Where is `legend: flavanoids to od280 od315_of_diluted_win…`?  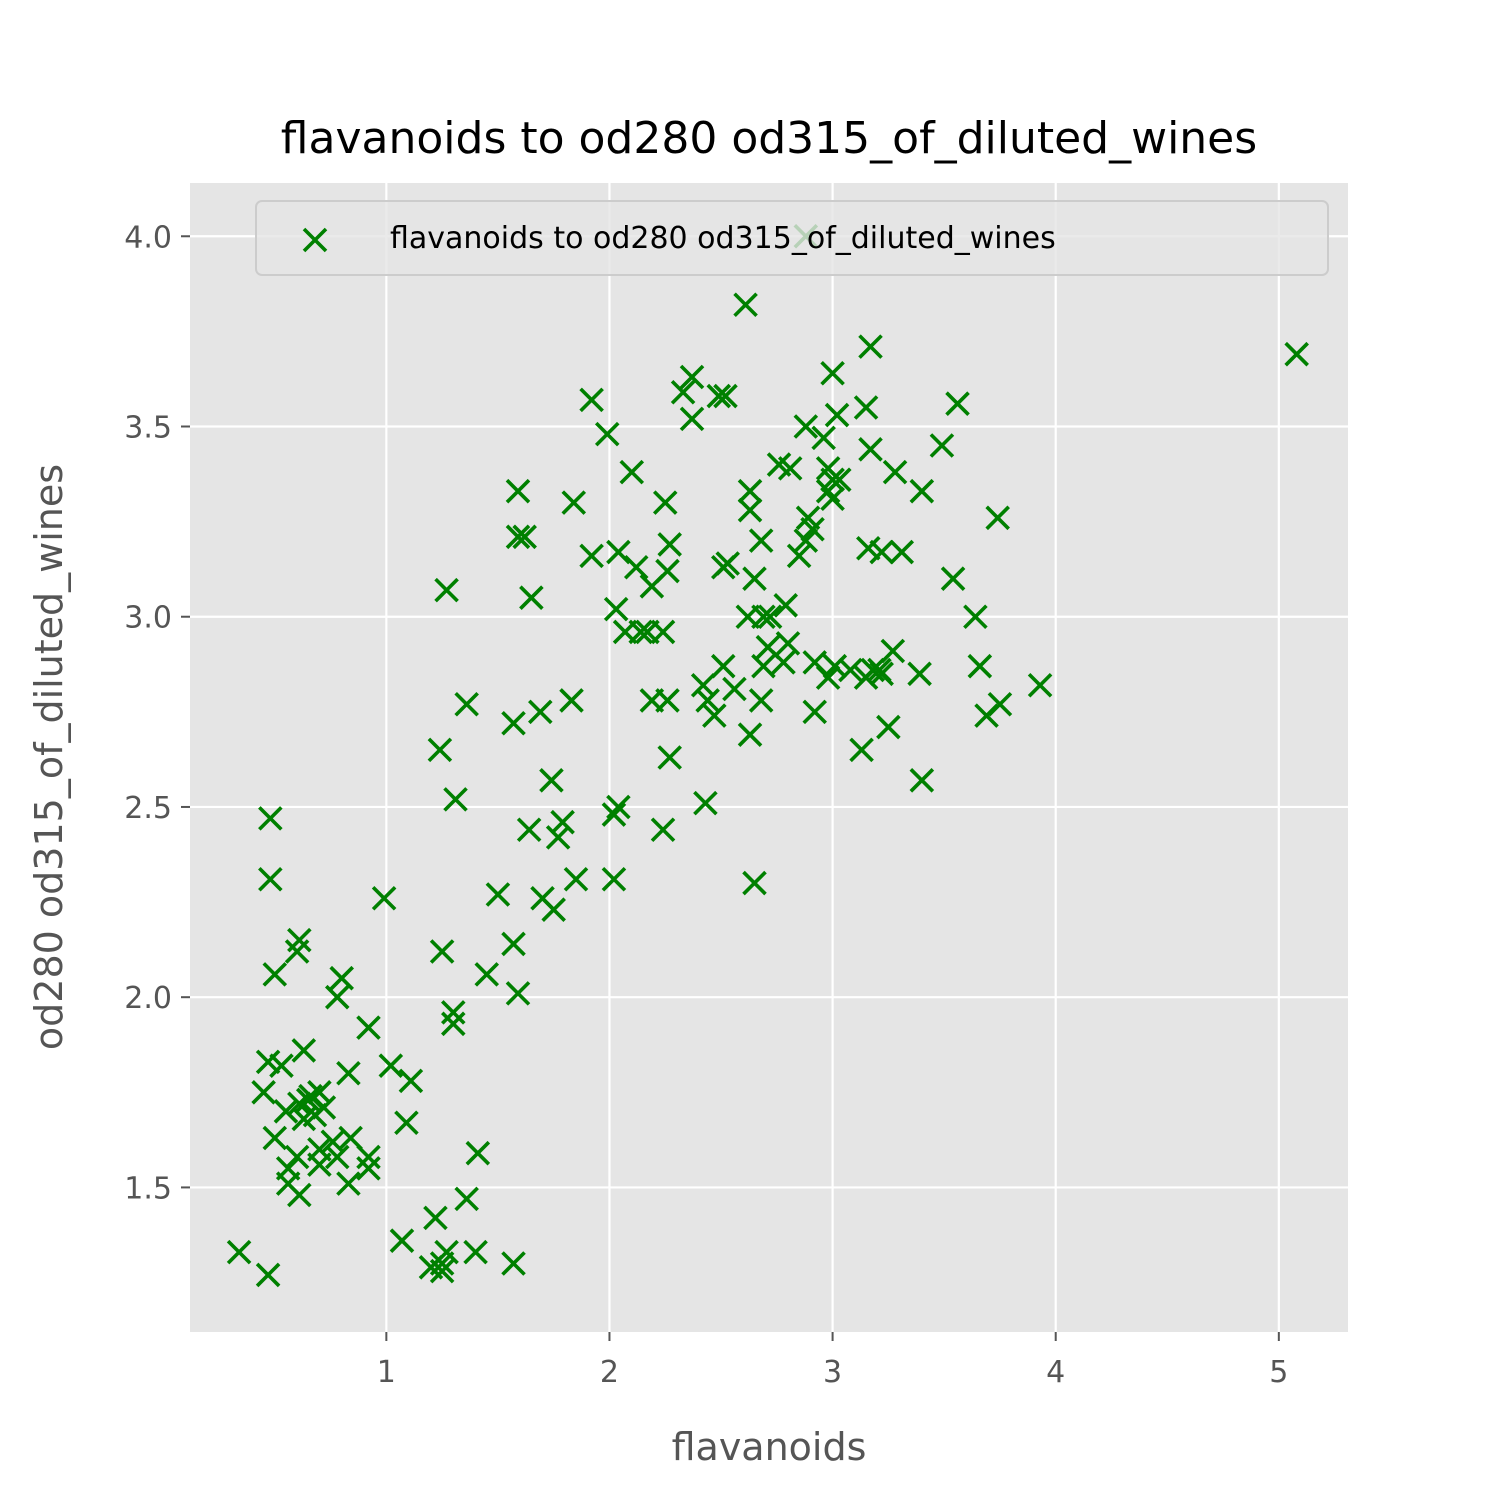 legend: flavanoids to od280 od315_of_diluted_win… is located at coordinates (792, 238).